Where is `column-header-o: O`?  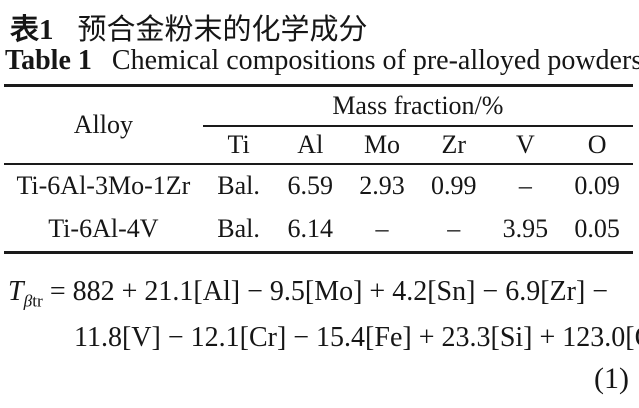
column-header-o: O is located at coordinates (597, 145).